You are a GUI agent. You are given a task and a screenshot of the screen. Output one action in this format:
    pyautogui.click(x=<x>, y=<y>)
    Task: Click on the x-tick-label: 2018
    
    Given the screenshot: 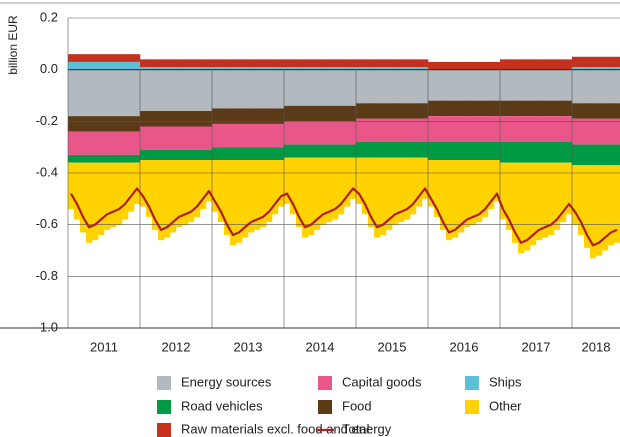 What is the action you would take?
    pyautogui.click(x=596, y=346)
    